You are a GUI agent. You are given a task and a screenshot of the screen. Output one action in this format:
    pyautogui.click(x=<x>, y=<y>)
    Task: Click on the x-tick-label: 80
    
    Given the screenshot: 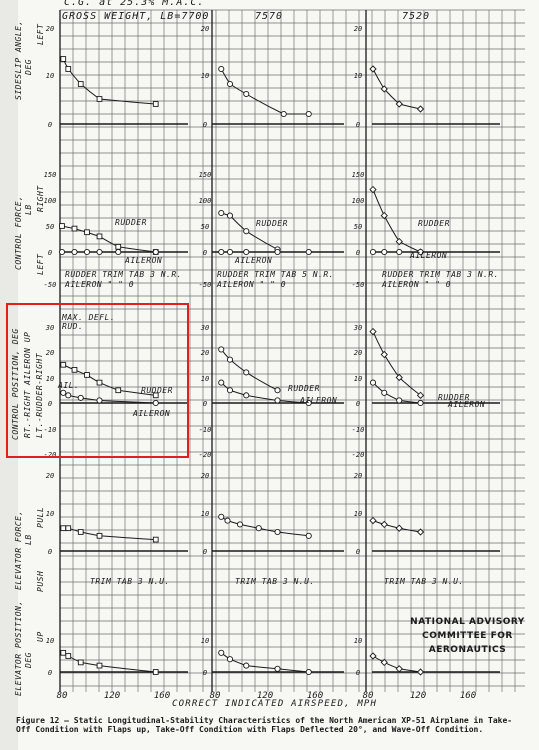 What is the action you would take?
    pyautogui.click(x=215, y=696)
    